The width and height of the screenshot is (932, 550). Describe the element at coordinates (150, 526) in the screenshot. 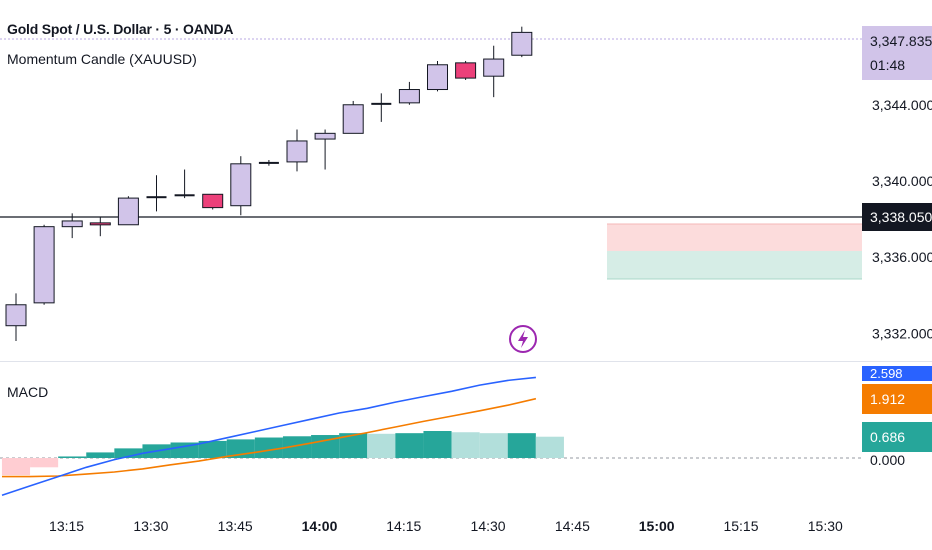

I see `time-tick-label: 13:30` at that location.